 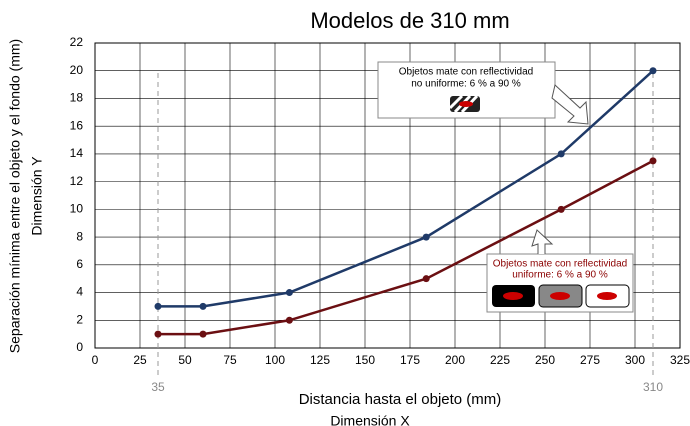 What do you see at coordinates (545, 360) in the screenshot?
I see `x-tick-label: 250` at bounding box center [545, 360].